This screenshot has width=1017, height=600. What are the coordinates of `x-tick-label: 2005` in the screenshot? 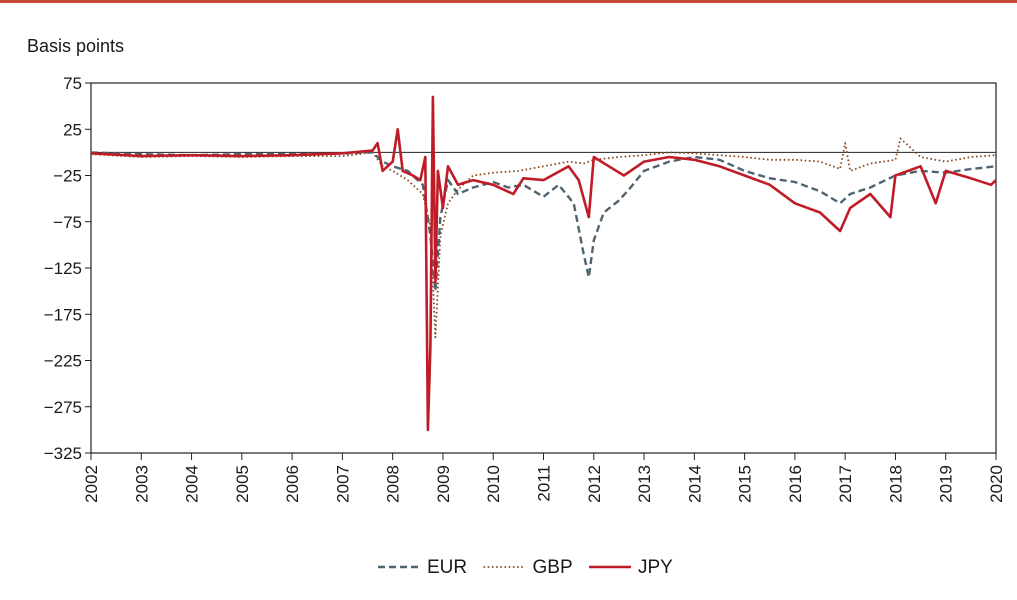 It's located at (242, 484).